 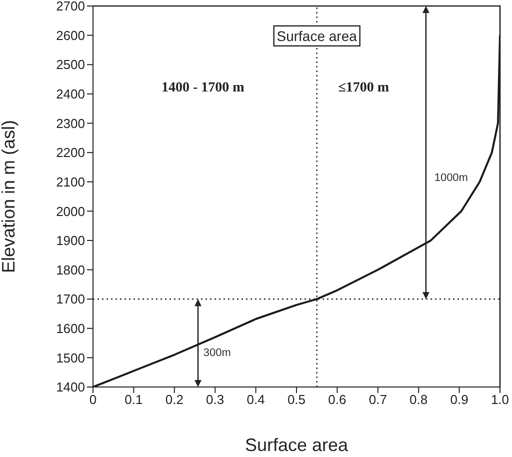 What do you see at coordinates (500, 400) in the screenshot?
I see `x-tick-label: 1.0` at bounding box center [500, 400].